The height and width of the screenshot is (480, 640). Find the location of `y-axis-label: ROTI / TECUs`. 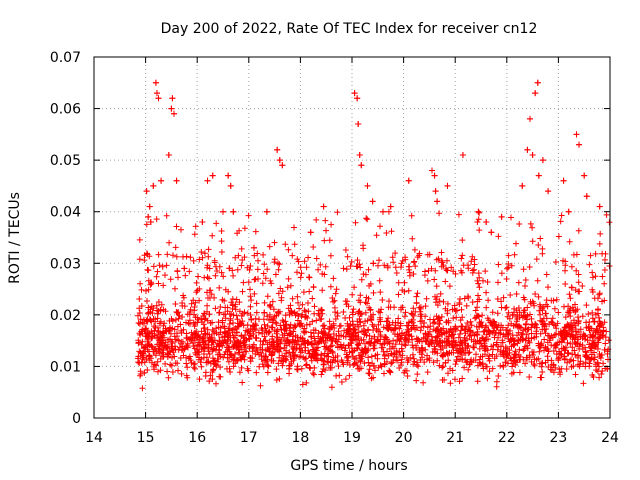

y-axis-label: ROTI / TECUs is located at coordinates (15, 238).